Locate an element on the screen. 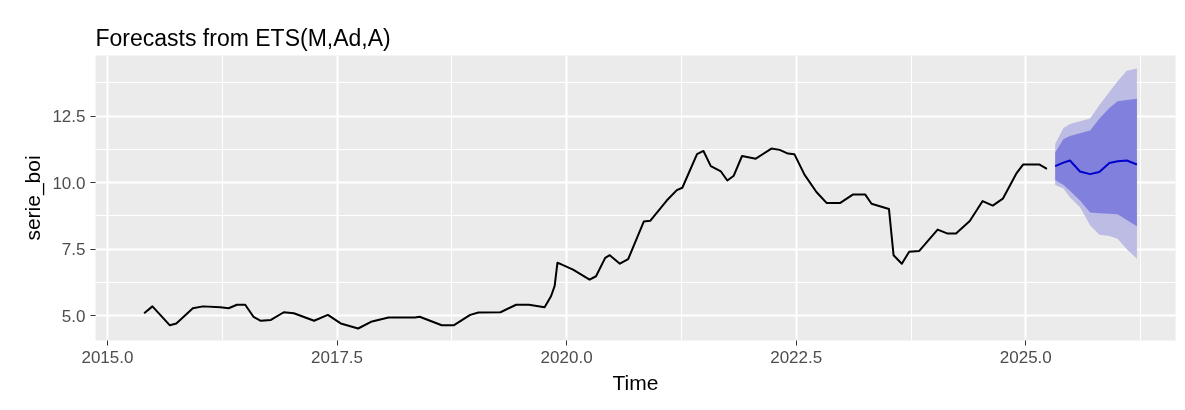 This screenshot has width=1185, height=410. y-tick-label: 7.5 is located at coordinates (73, 250).